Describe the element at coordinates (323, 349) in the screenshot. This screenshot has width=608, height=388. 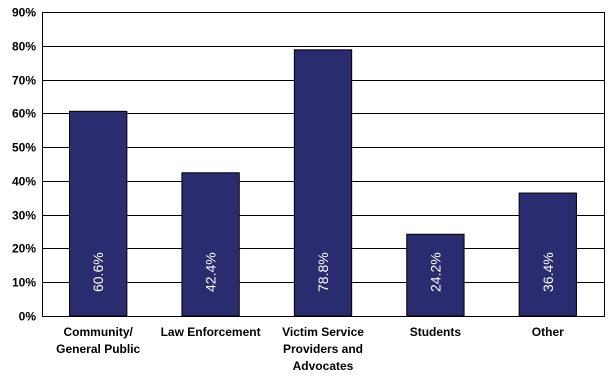
I see `x-category-label: Victim Service Providers and Advocates` at that location.